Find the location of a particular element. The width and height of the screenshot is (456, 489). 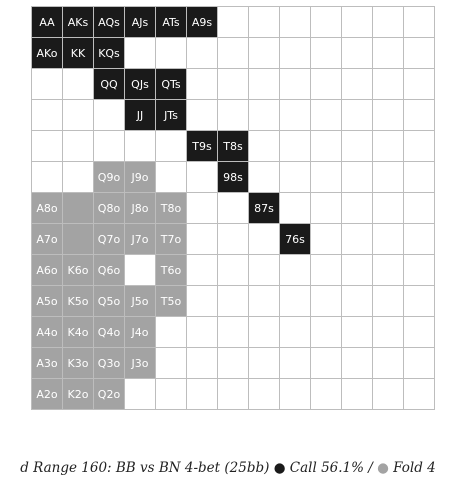

hand-cell-a6o: A6o is located at coordinates (47, 270).